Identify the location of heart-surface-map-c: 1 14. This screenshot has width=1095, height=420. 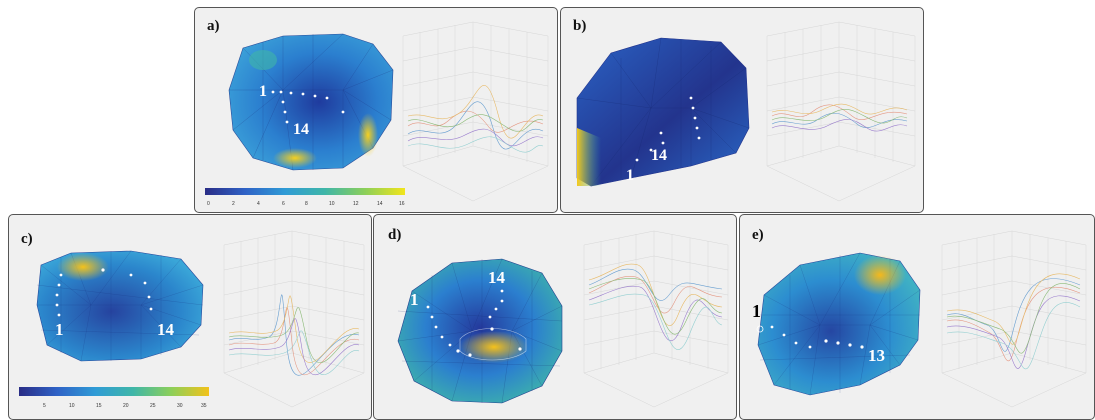
(120, 306).